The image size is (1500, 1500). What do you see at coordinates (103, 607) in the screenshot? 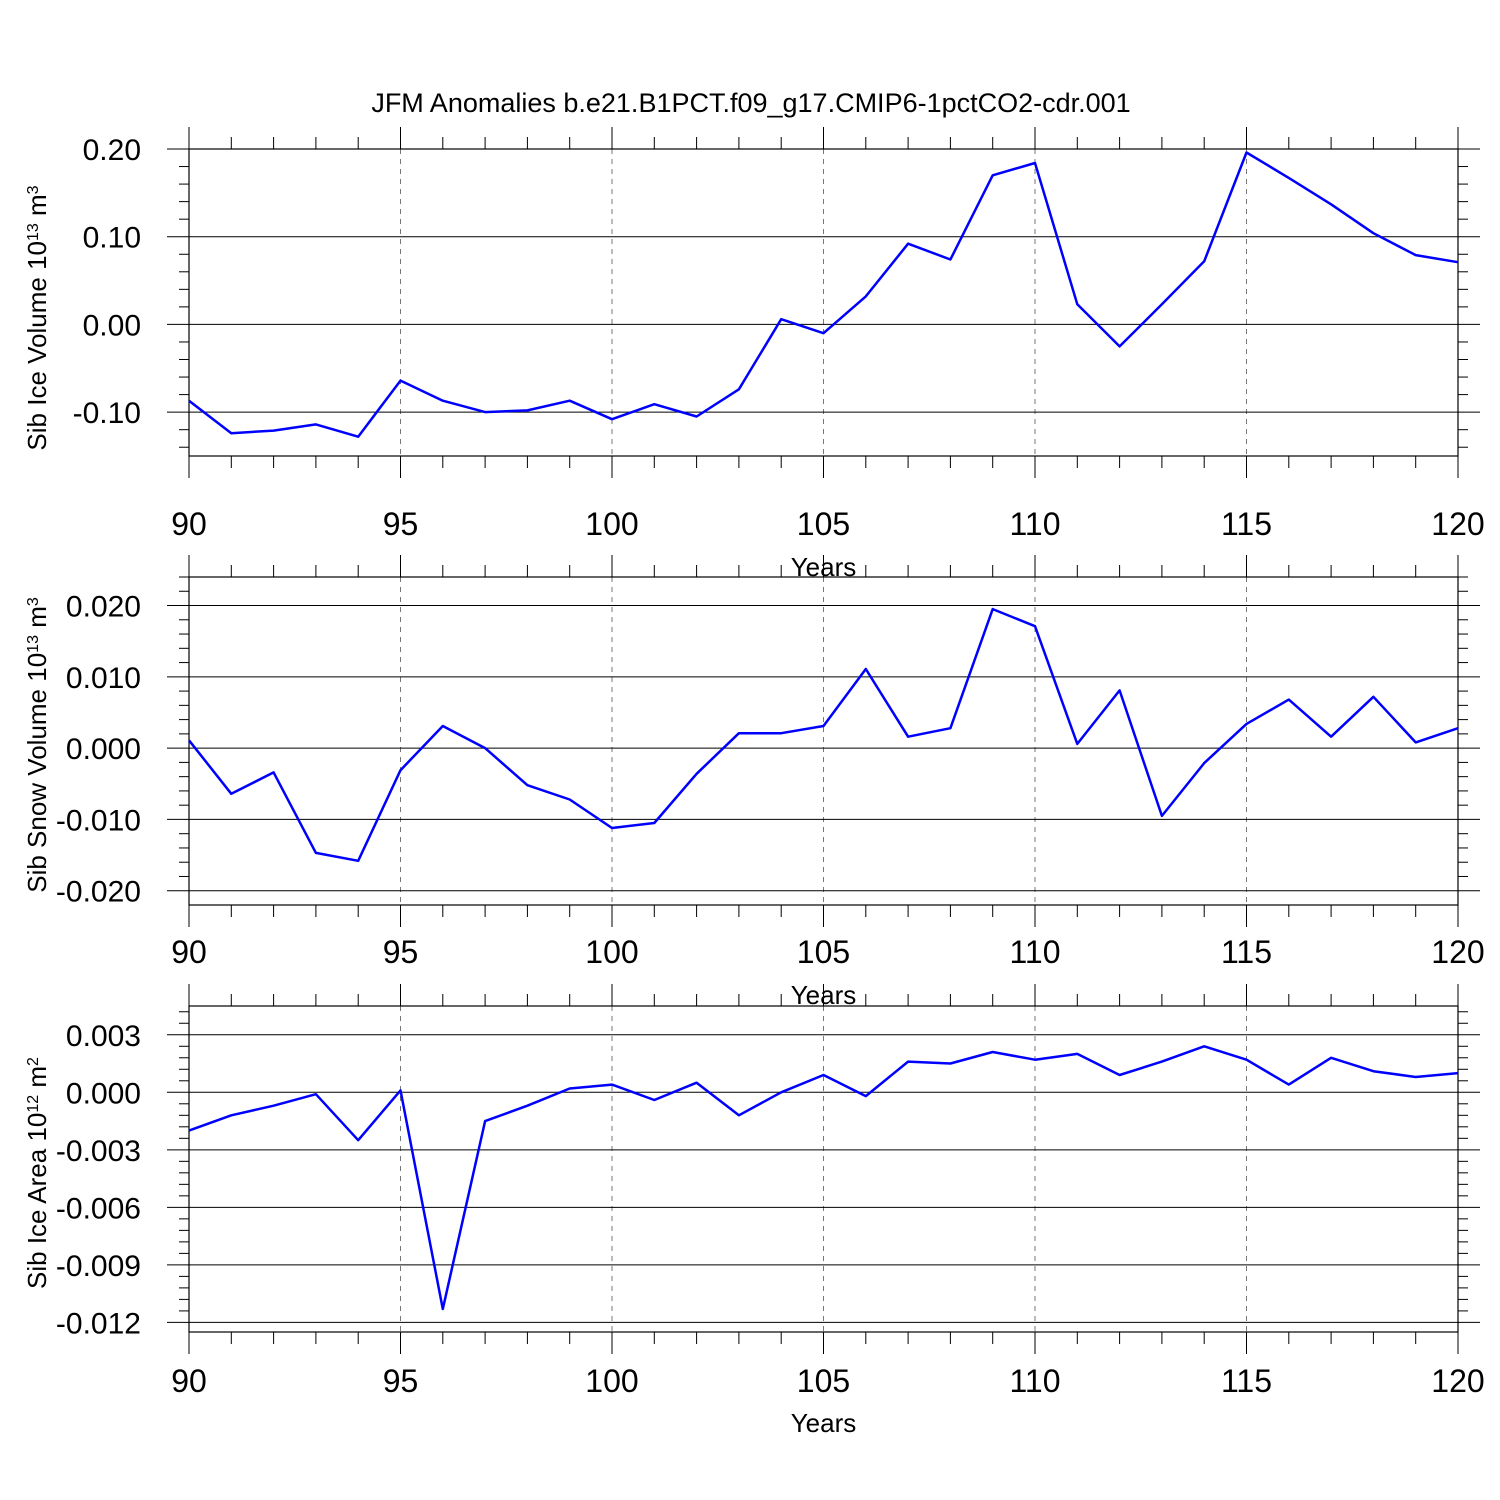
I see `y-tick-label: 0.020` at bounding box center [103, 607].